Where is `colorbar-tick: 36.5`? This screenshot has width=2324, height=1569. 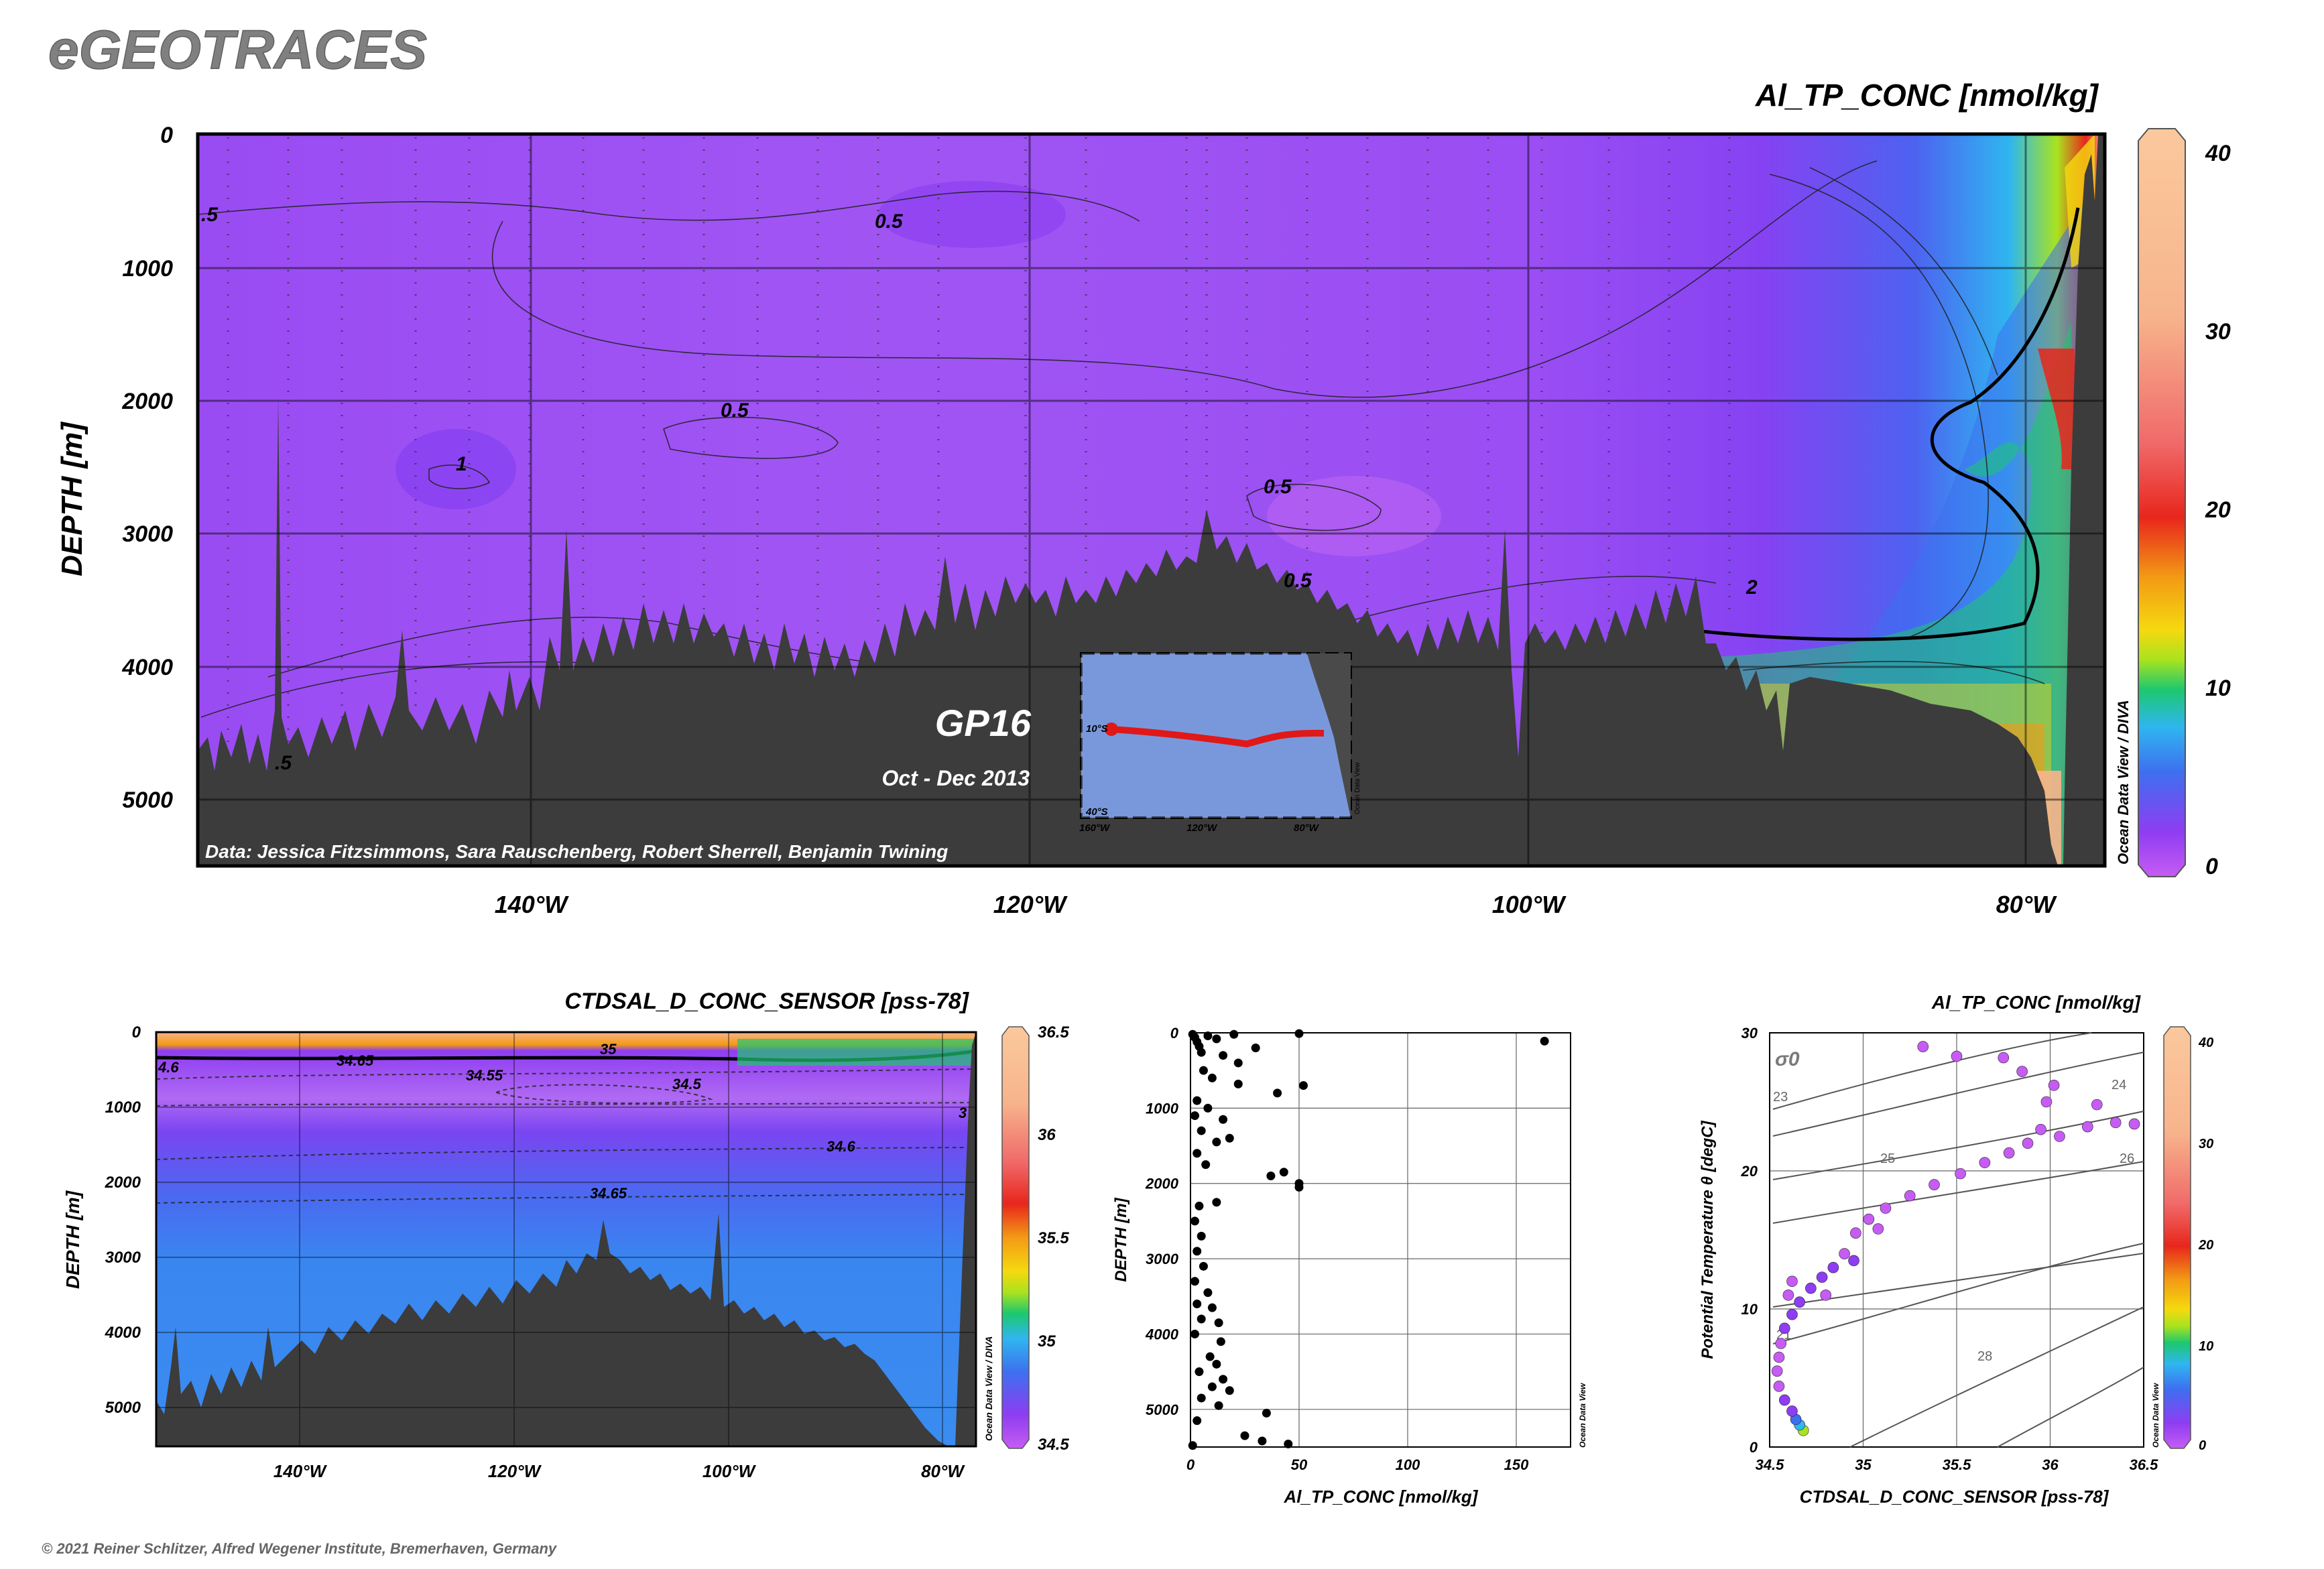 colorbar-tick: 36.5 is located at coordinates (1053, 1032).